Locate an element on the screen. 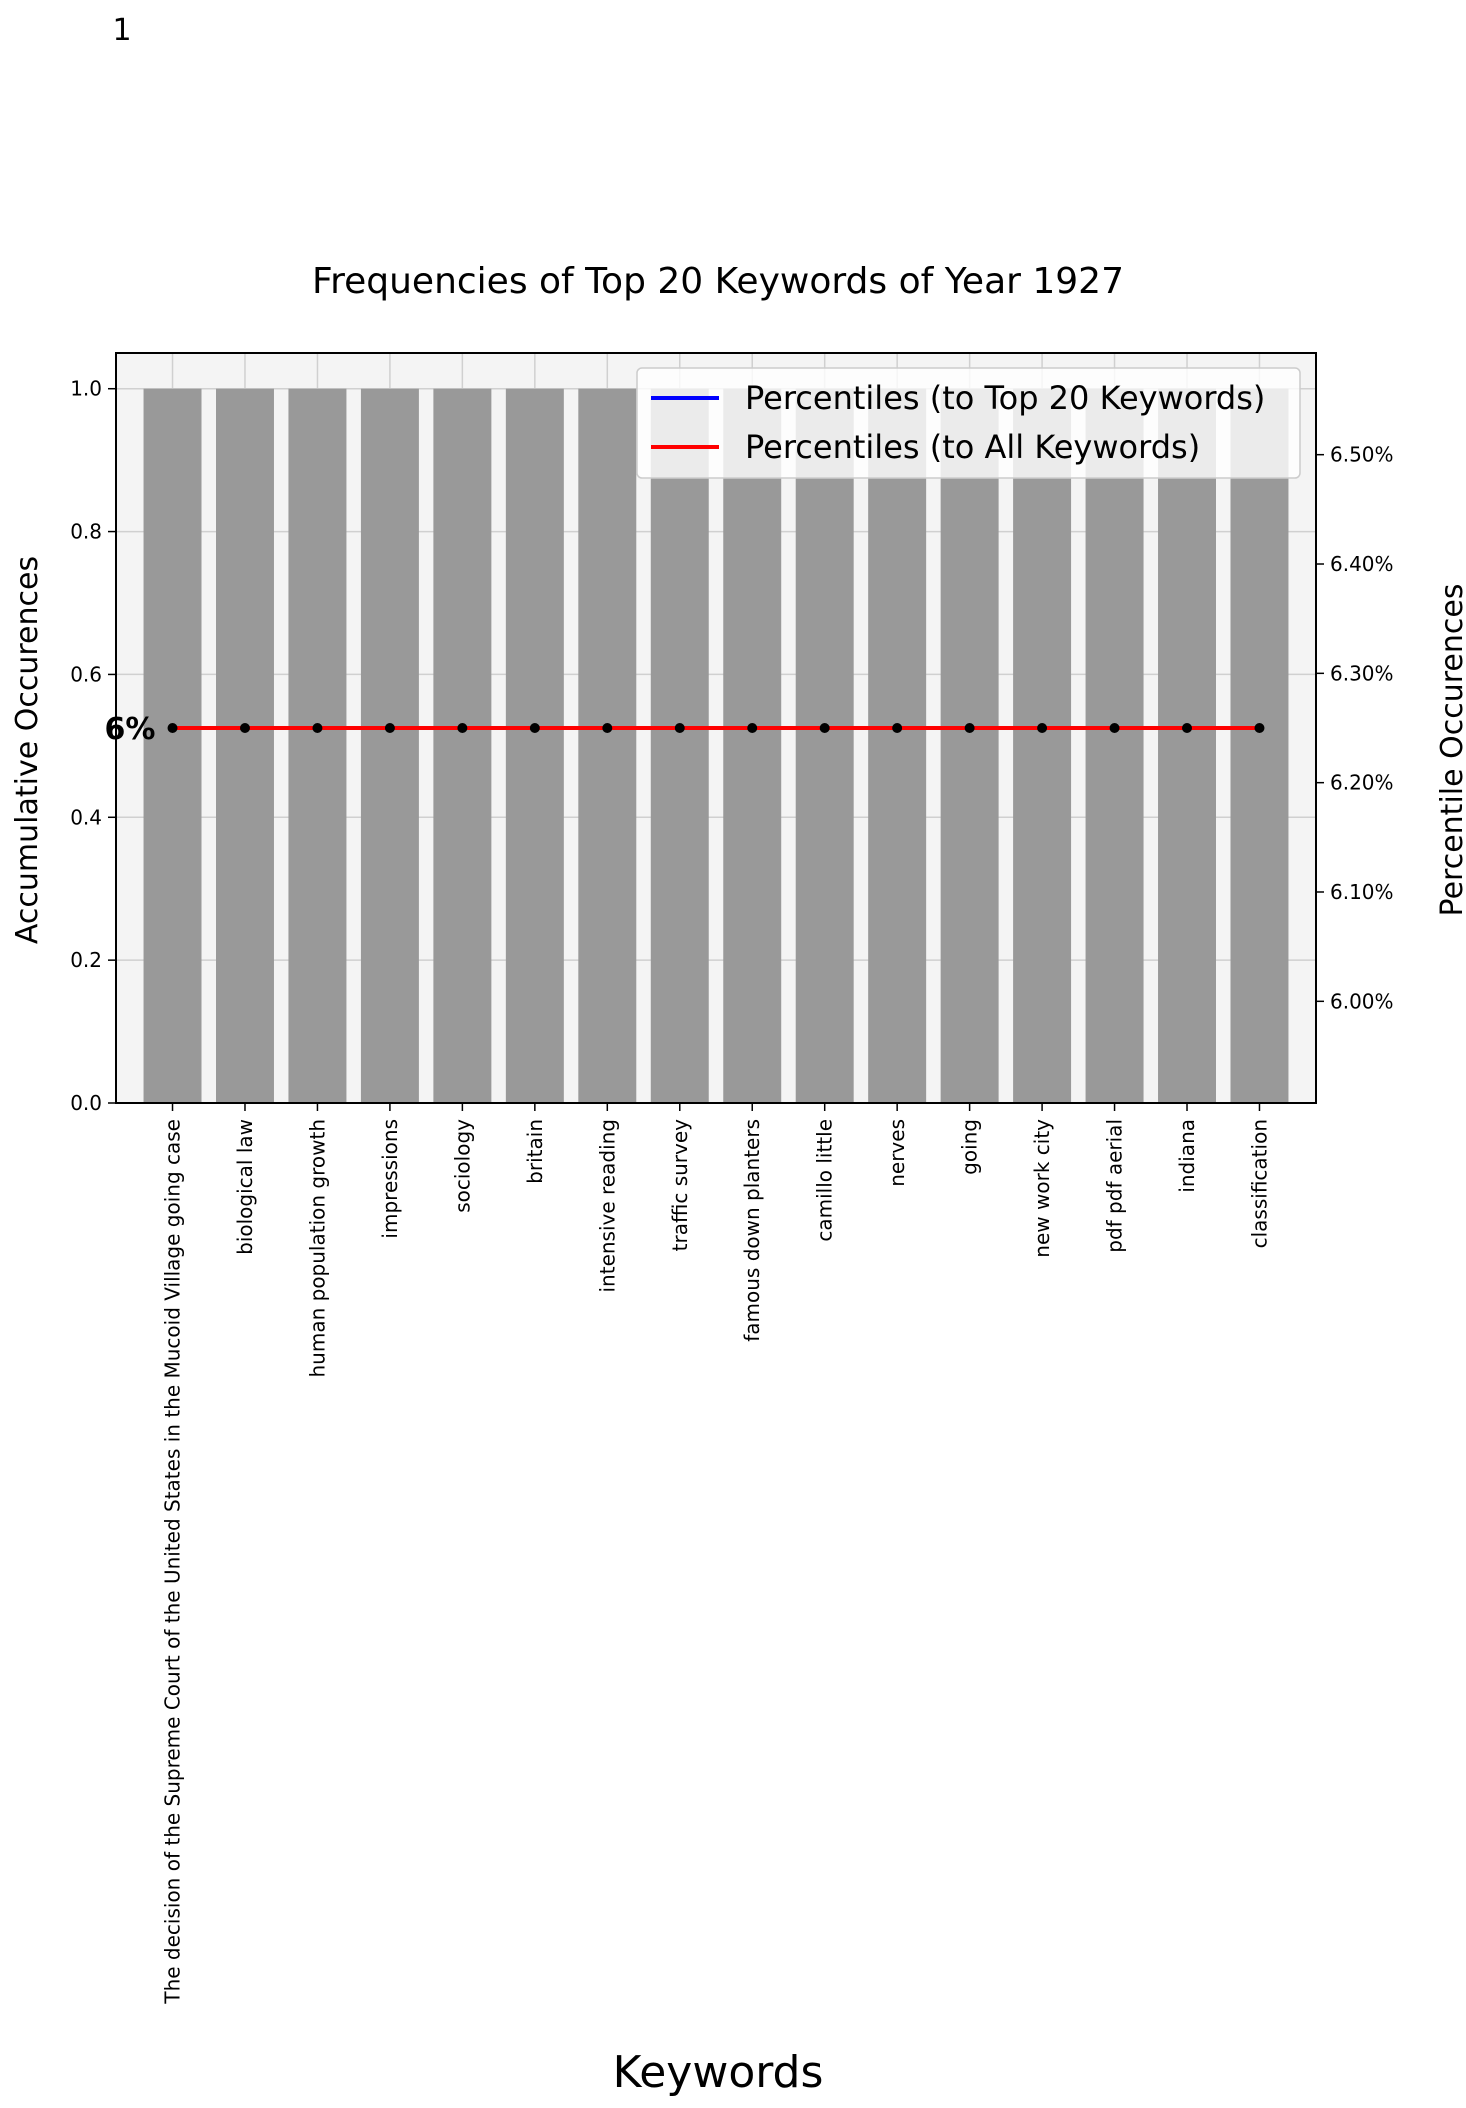  lines is located at coordinates (716, 728).